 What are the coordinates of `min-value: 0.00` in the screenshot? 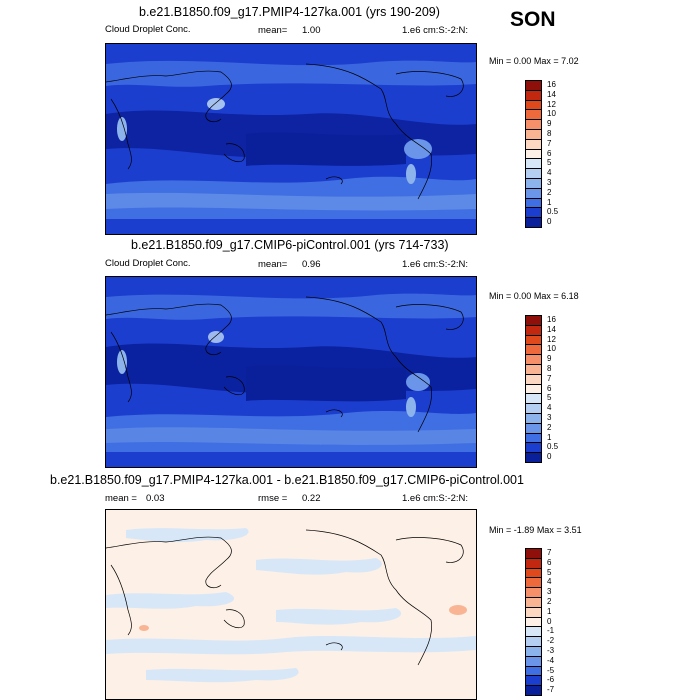 It's located at (522, 296).